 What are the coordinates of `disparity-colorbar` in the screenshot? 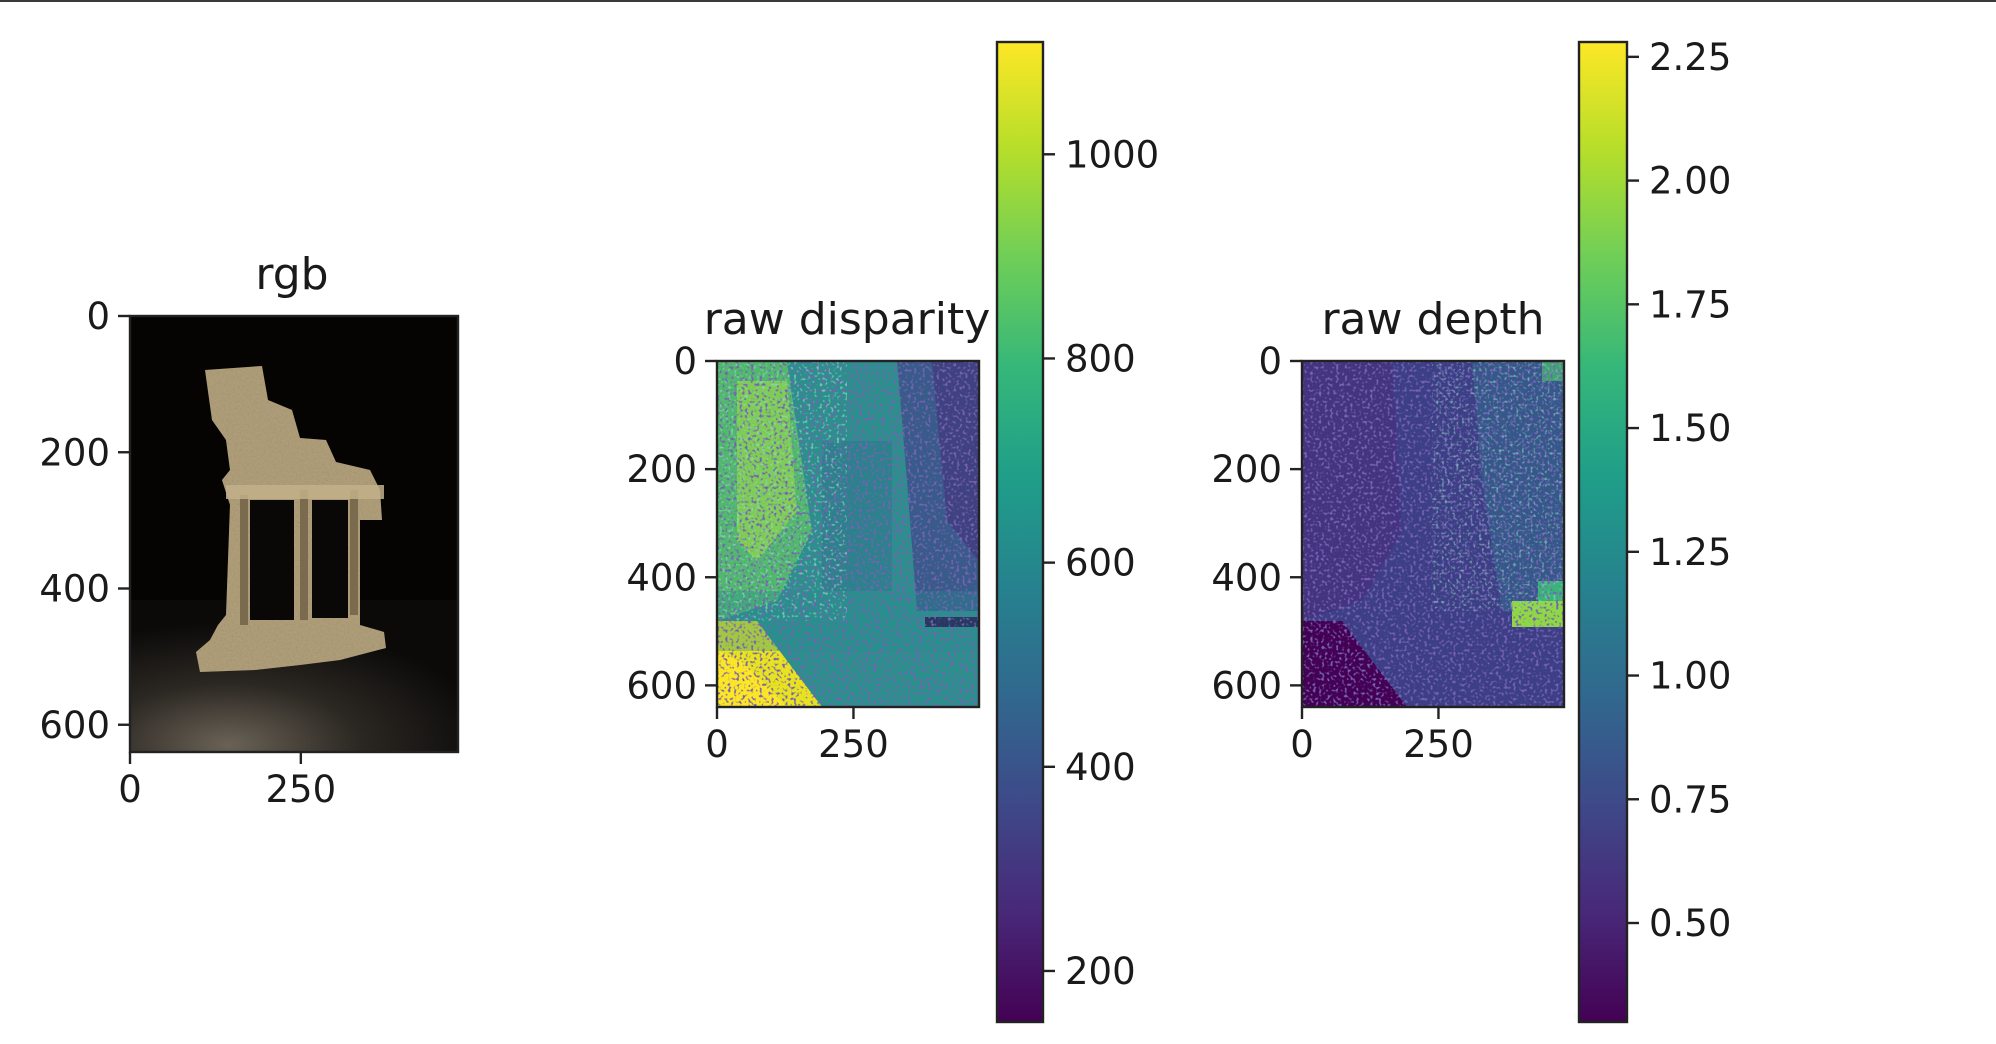 It's located at (1020, 532).